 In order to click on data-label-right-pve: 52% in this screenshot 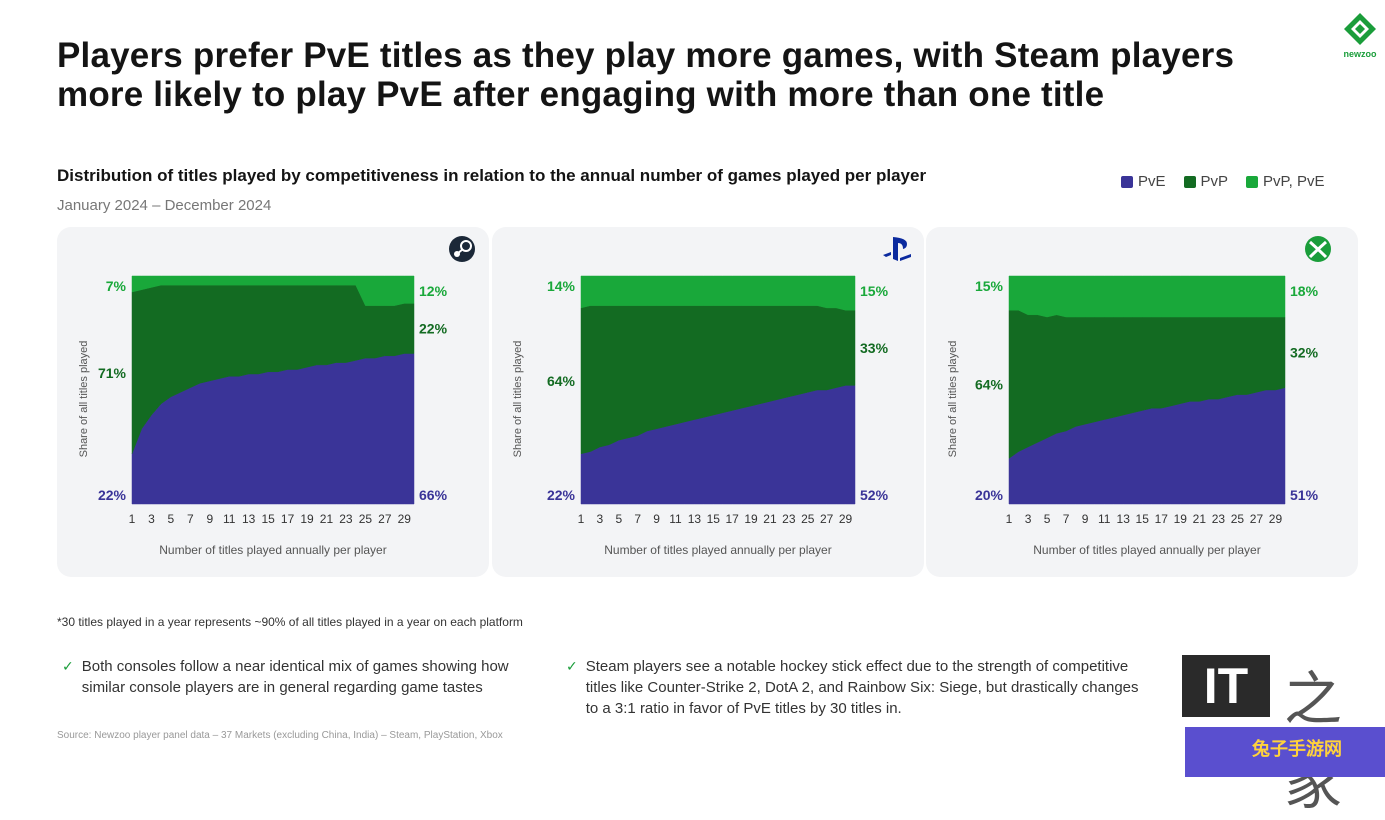, I will do `click(874, 495)`.